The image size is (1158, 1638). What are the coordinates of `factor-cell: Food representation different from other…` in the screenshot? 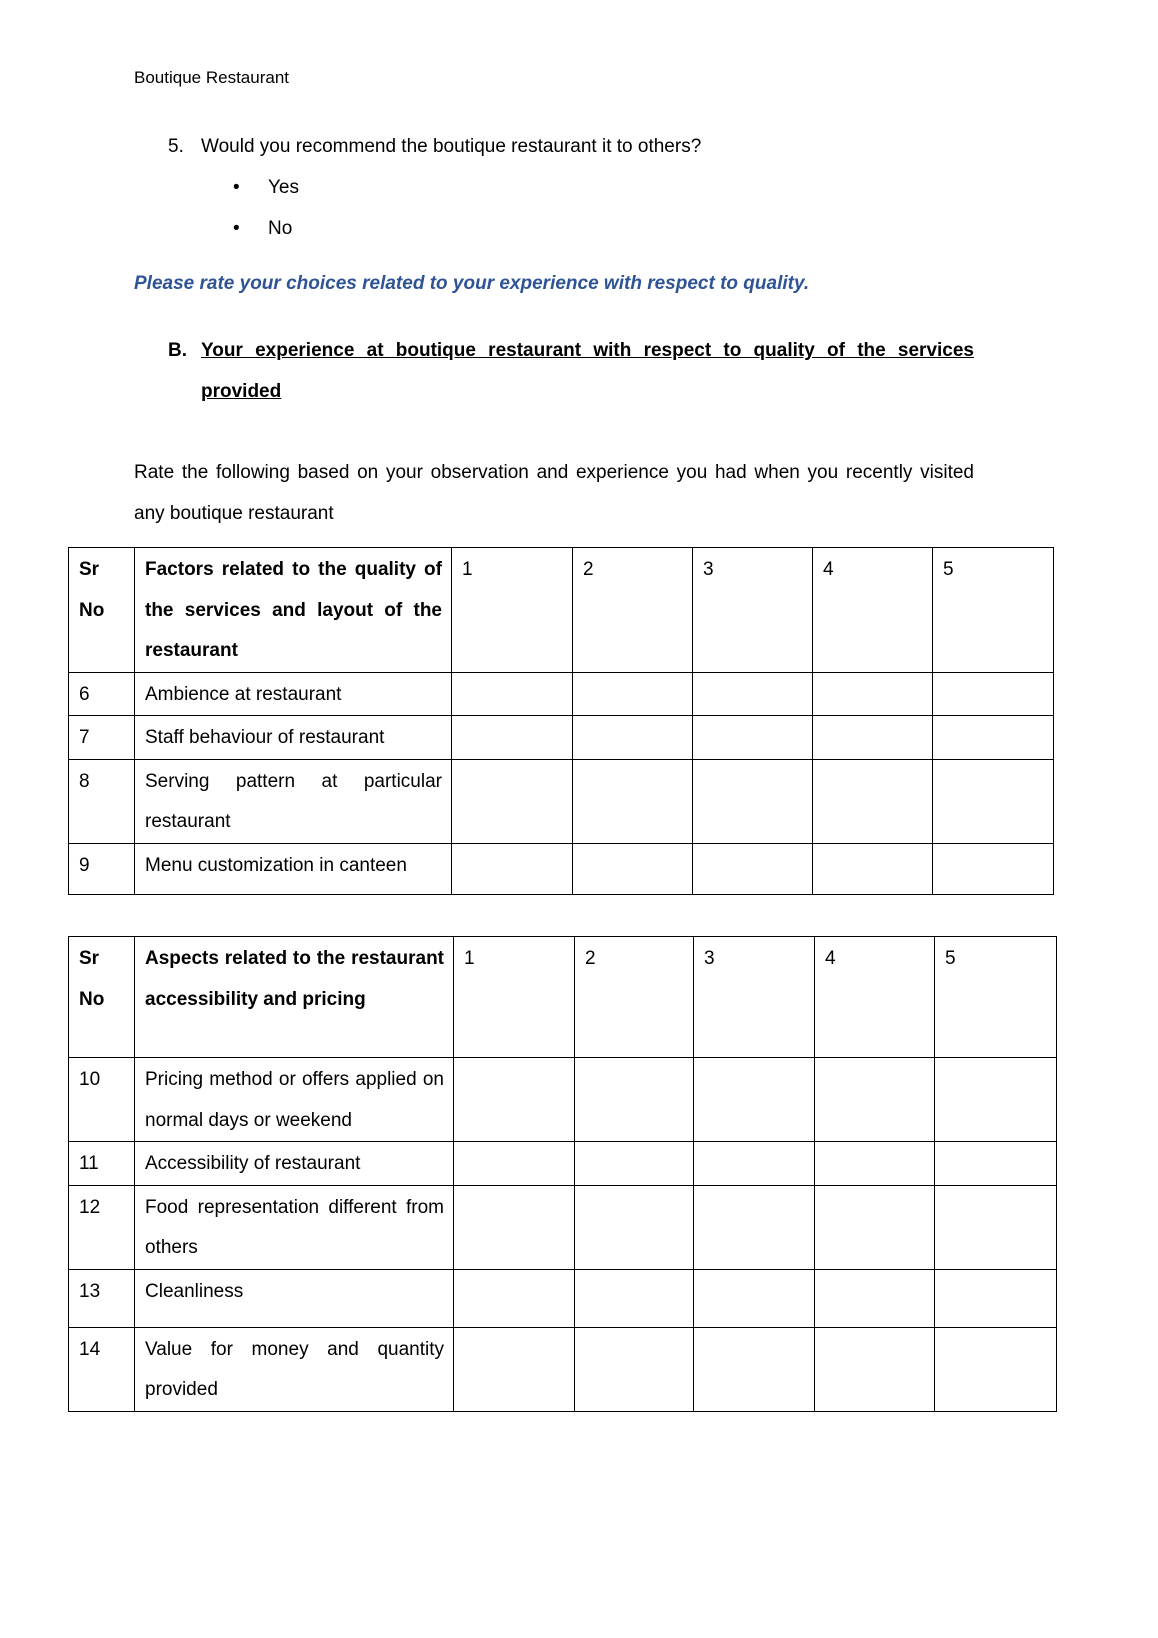 It's located at (294, 1227).